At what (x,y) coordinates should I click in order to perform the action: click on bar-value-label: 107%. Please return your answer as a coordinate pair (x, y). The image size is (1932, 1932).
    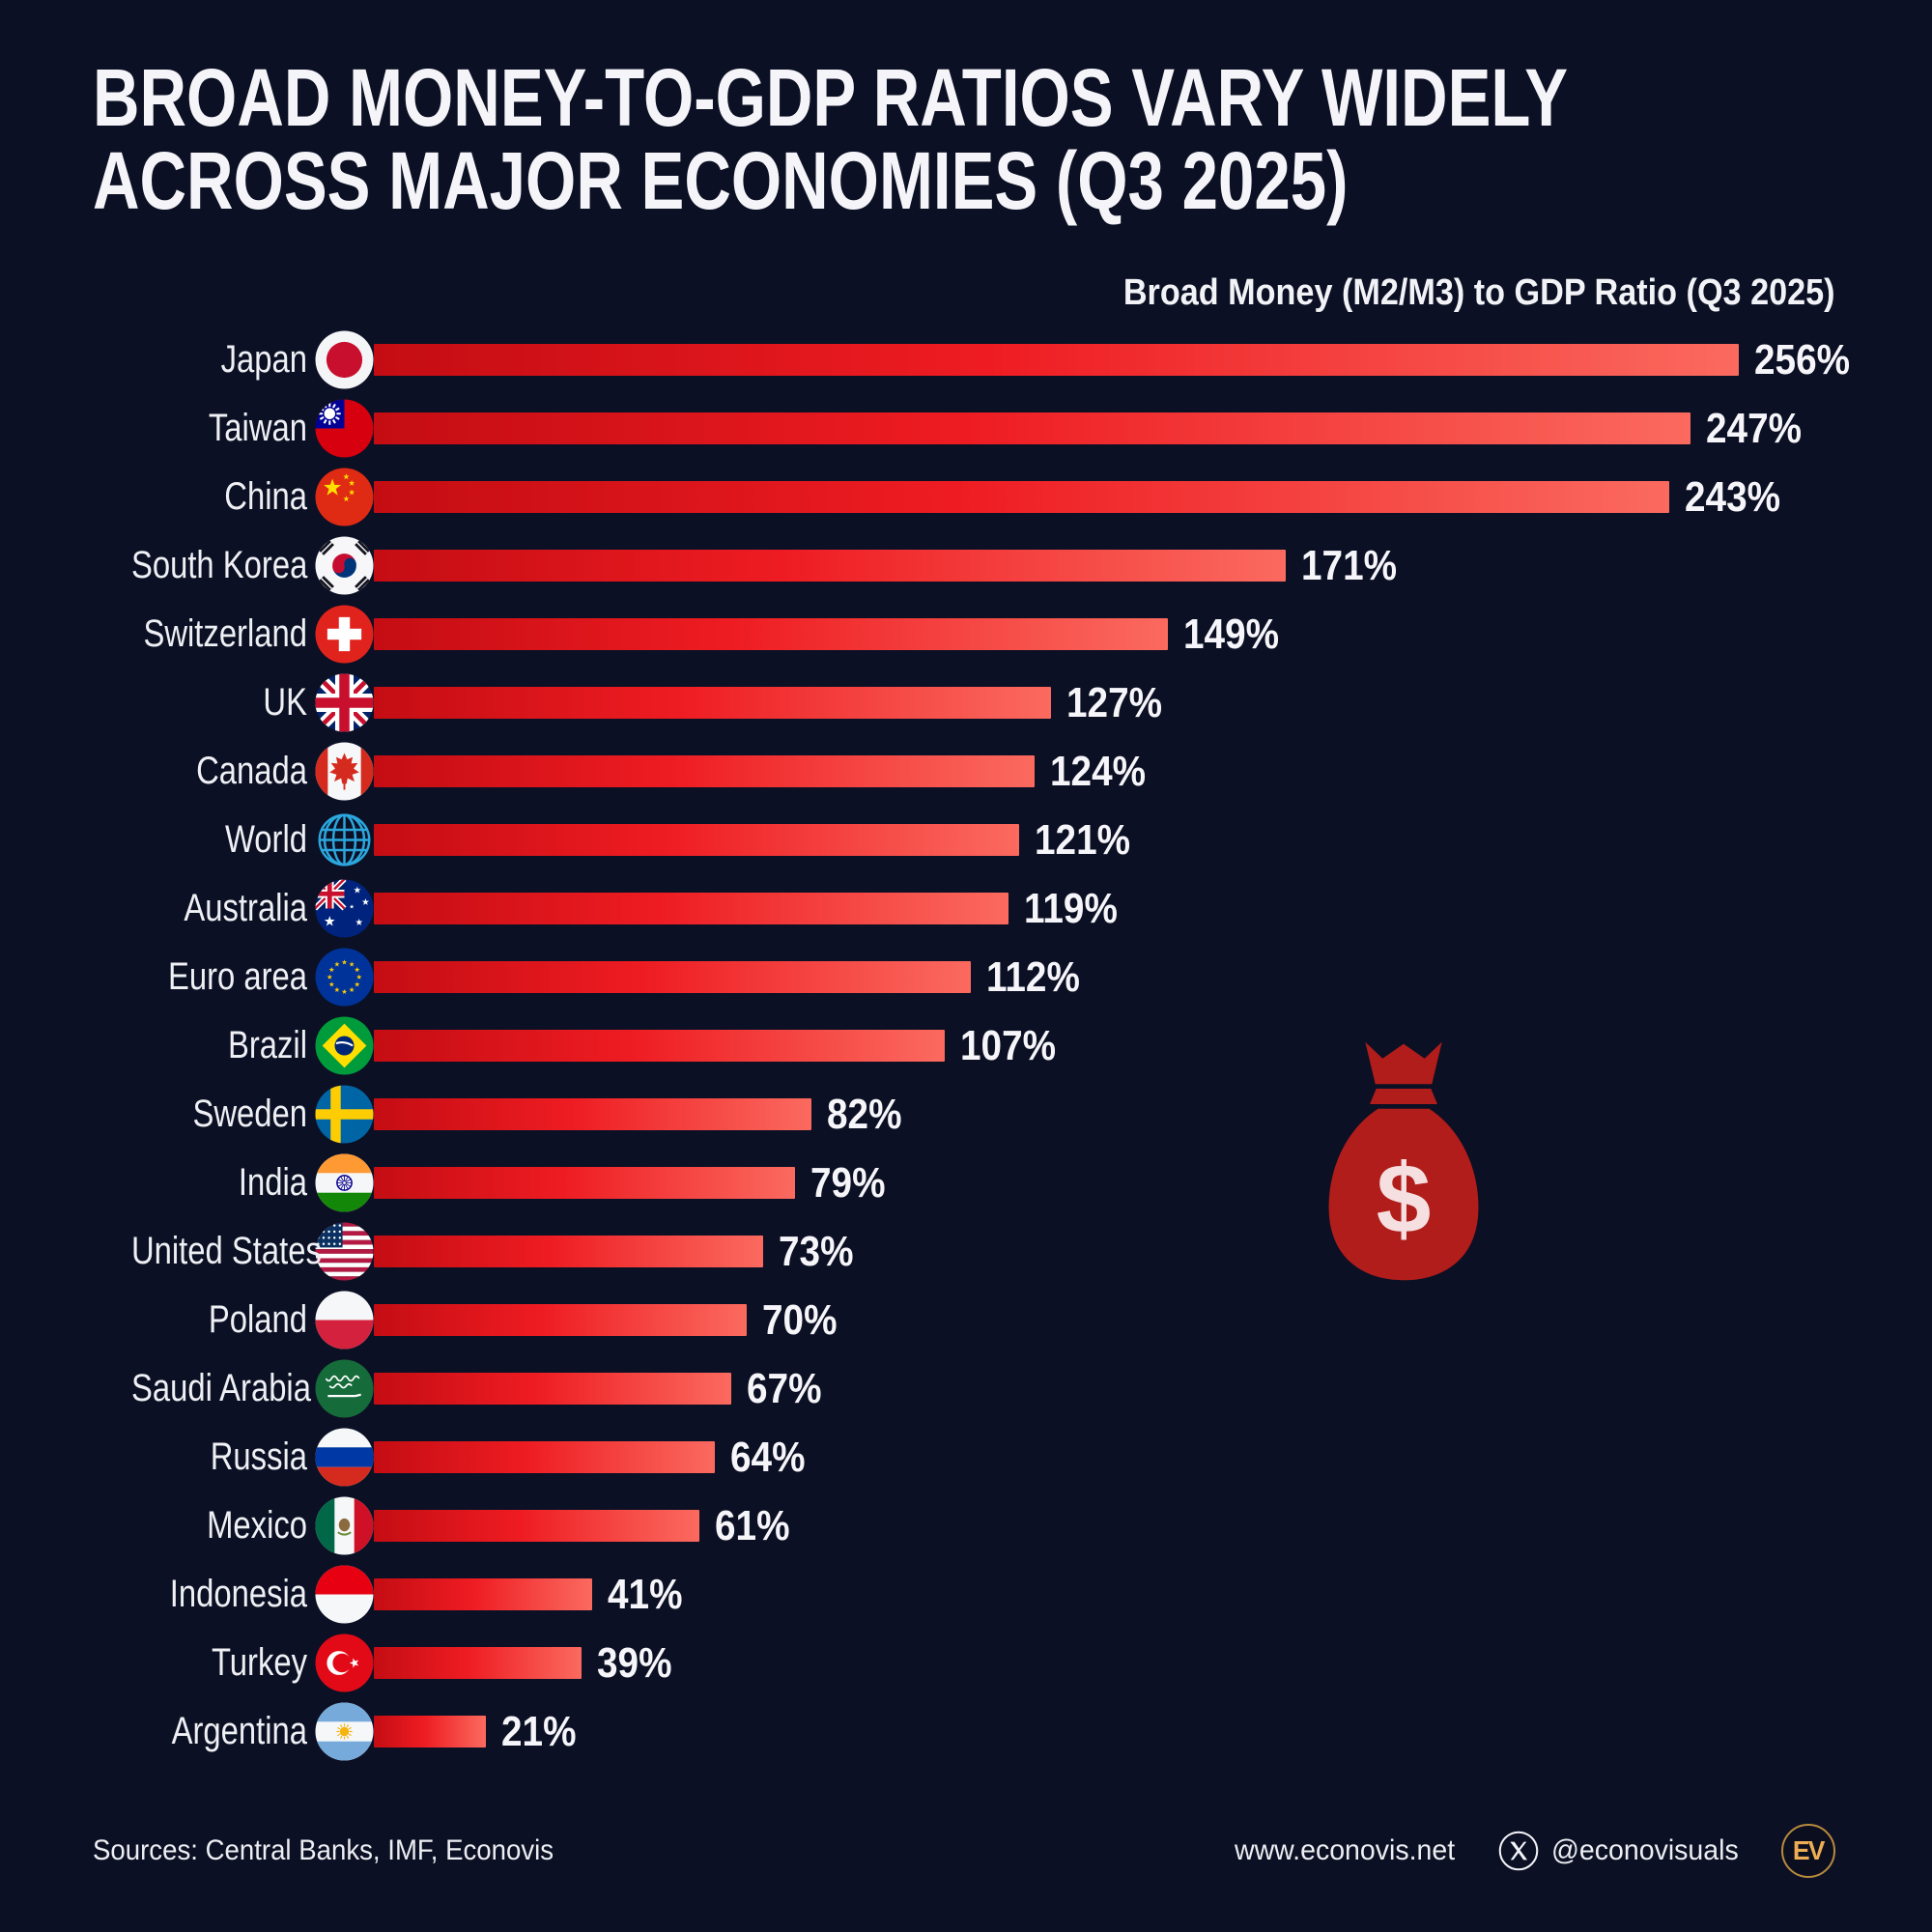
    Looking at the image, I should click on (1008, 1045).